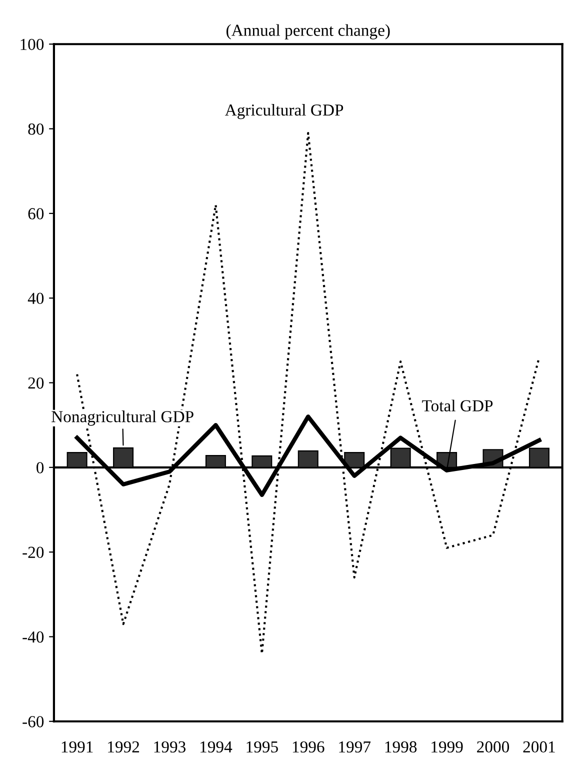 The image size is (568, 774). What do you see at coordinates (457, 406) in the screenshot?
I see `annotation: Total GDP` at bounding box center [457, 406].